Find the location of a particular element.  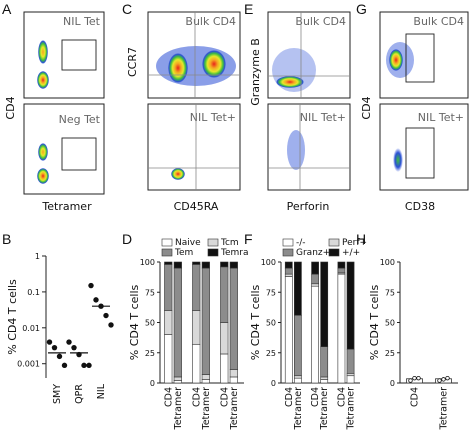

chart-d-category-label: CD4 is located at coordinates (224, 397).